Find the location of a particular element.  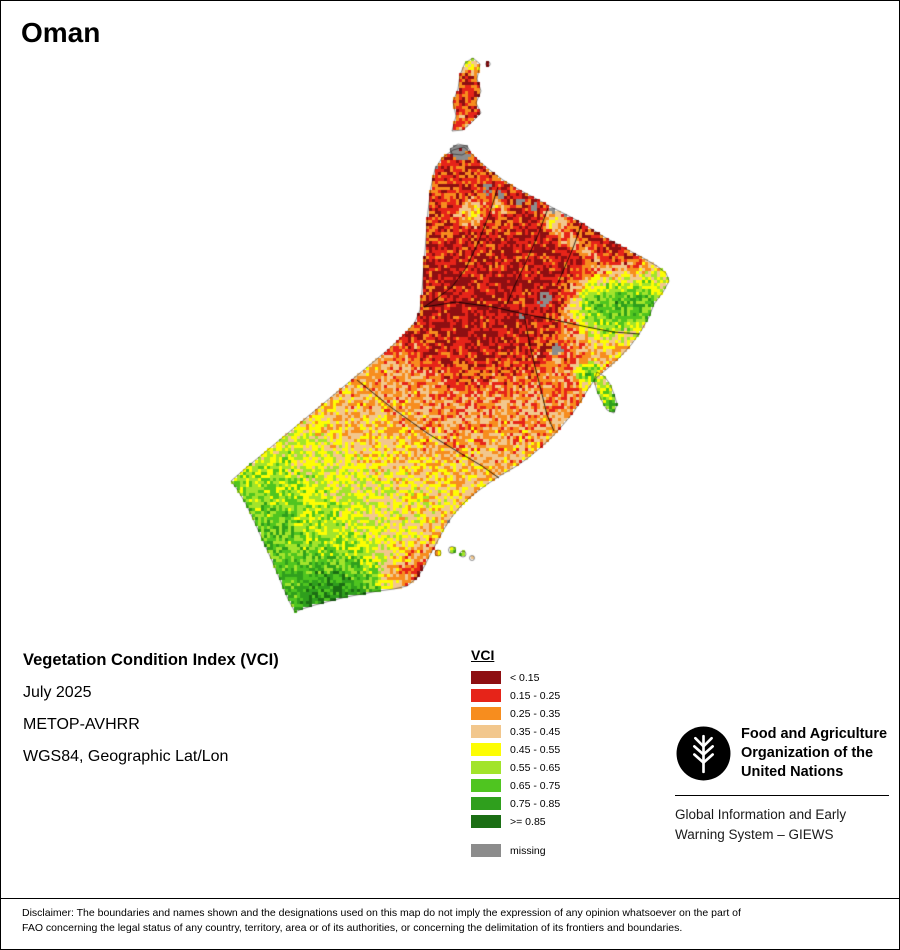

legend-label: 0.25 - 0.35 is located at coordinates (535, 713).